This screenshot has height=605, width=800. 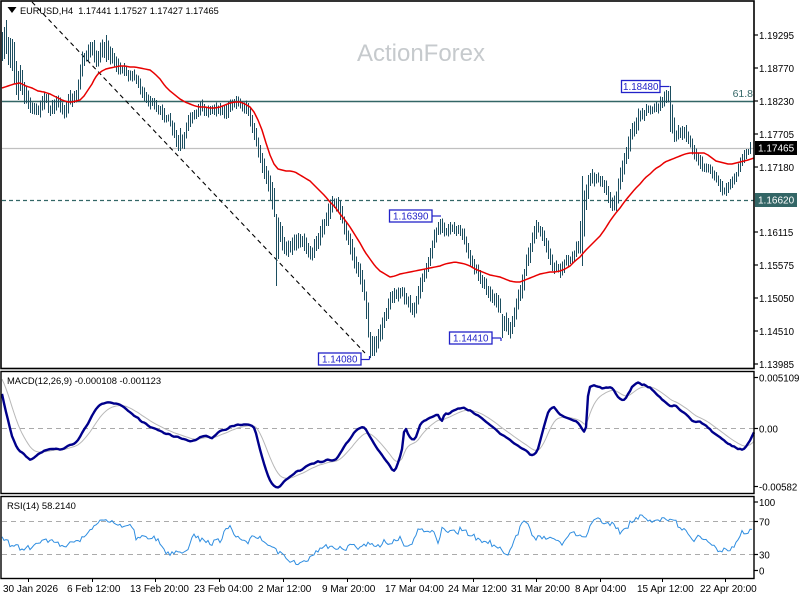 I want to click on svg-text: 1.15050, so click(x=777, y=299).